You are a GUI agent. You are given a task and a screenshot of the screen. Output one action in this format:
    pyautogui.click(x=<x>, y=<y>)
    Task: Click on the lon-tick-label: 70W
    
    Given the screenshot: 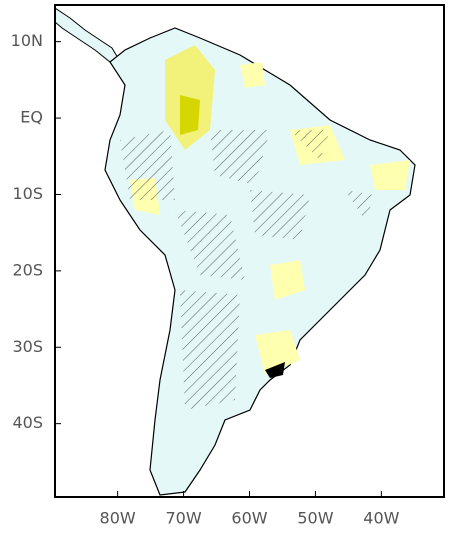 What is the action you would take?
    pyautogui.click(x=183, y=518)
    